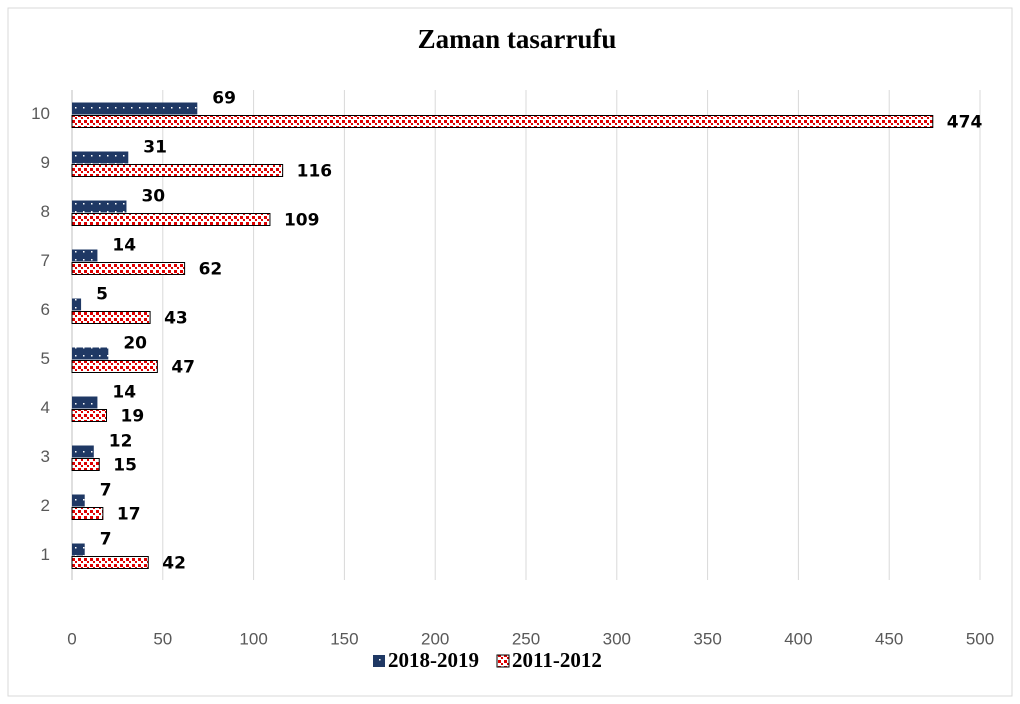 This screenshot has height=704, width=1020. I want to click on y-tick-label: 8, so click(45, 211).